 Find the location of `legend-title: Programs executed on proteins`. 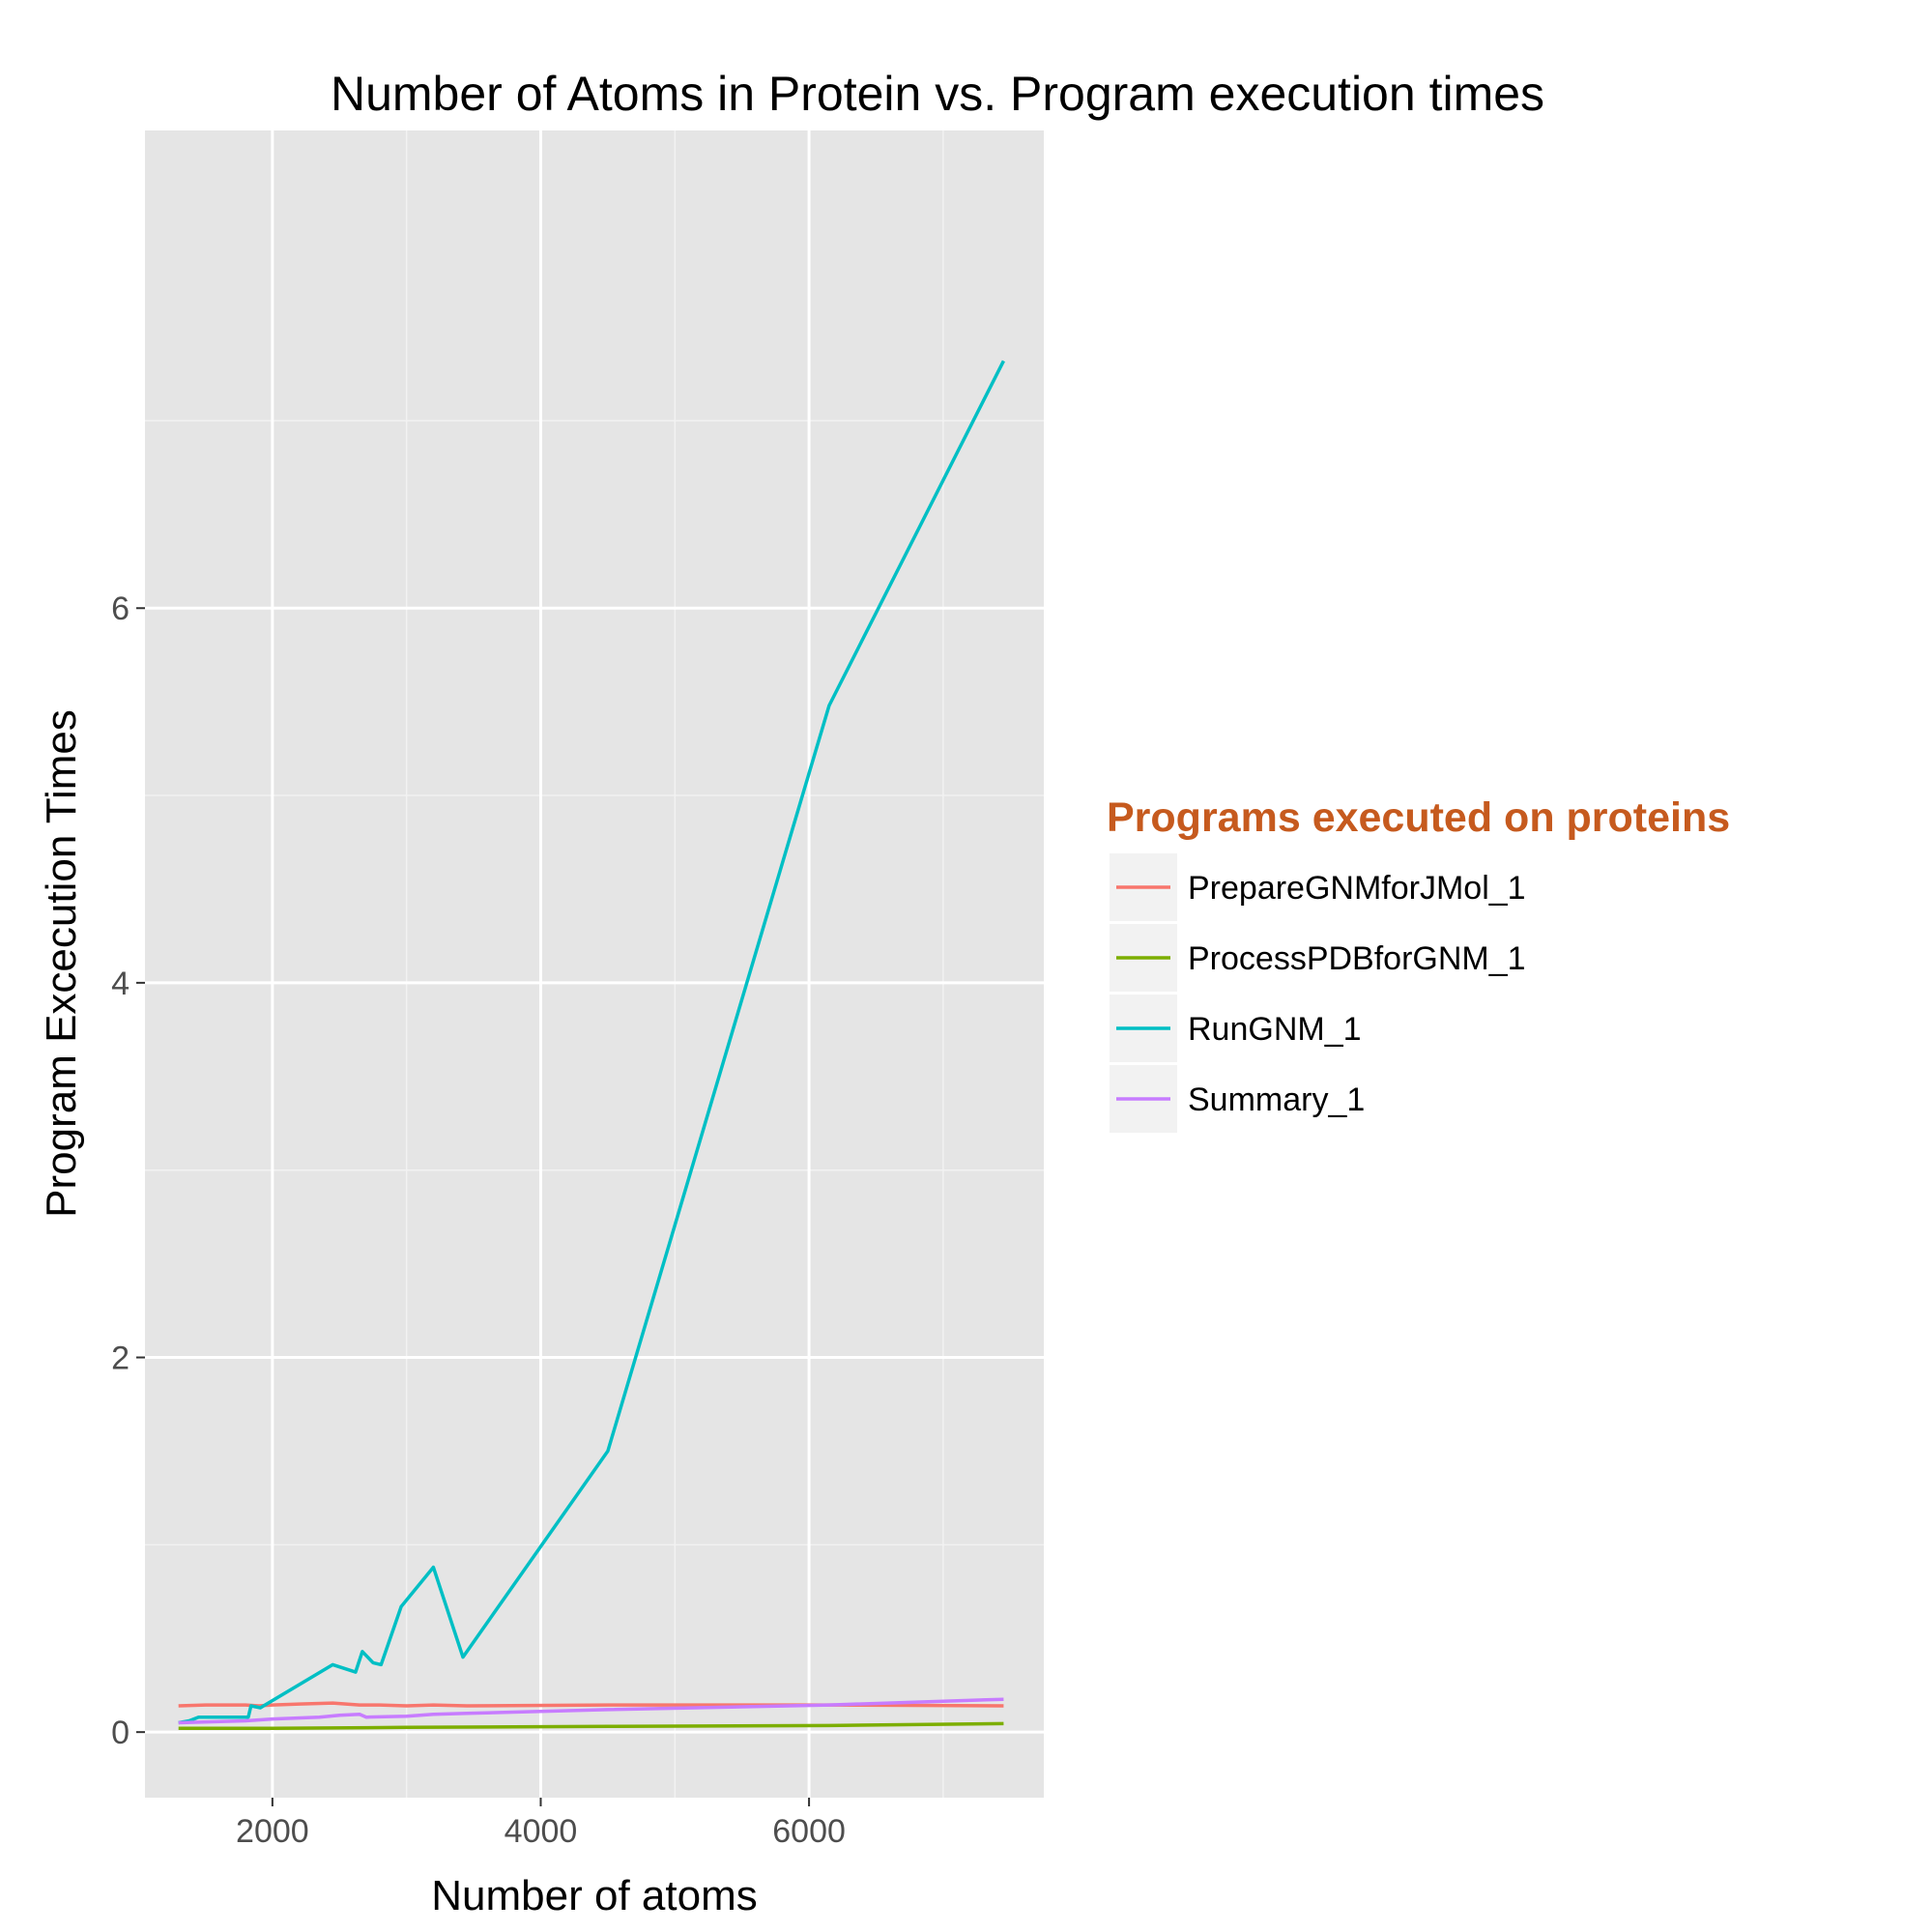

legend-title: Programs executed on proteins is located at coordinates (1419, 817).